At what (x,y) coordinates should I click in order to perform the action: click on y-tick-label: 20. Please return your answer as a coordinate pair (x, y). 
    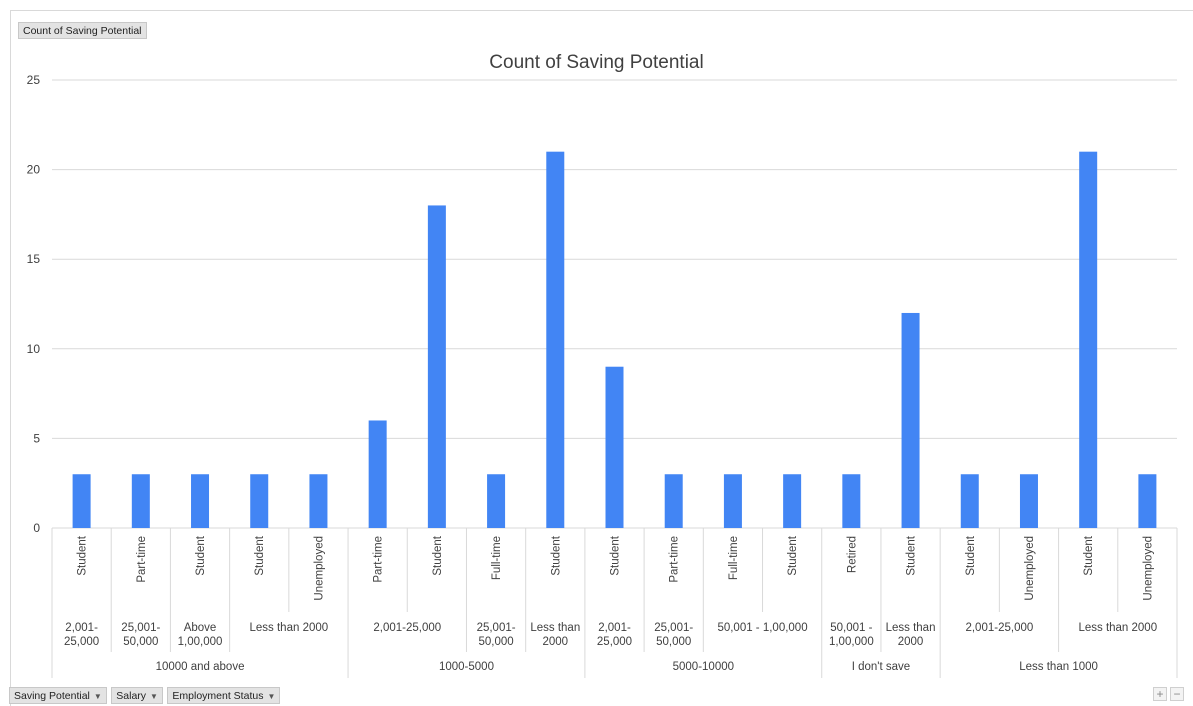
    Looking at the image, I should click on (34, 170).